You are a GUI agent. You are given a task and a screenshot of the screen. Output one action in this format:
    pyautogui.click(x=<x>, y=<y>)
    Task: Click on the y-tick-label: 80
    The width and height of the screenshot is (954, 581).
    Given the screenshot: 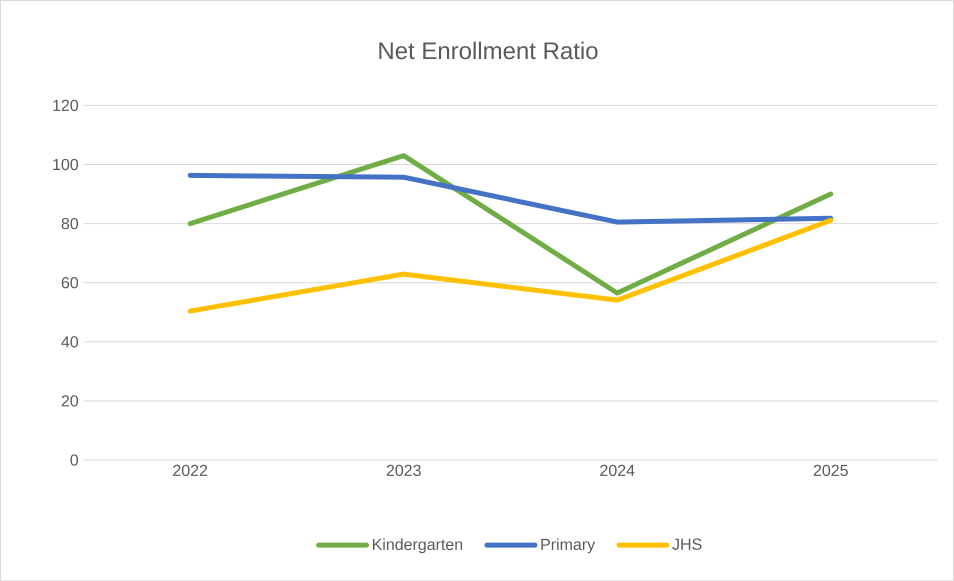 What is the action you would take?
    pyautogui.click(x=70, y=224)
    